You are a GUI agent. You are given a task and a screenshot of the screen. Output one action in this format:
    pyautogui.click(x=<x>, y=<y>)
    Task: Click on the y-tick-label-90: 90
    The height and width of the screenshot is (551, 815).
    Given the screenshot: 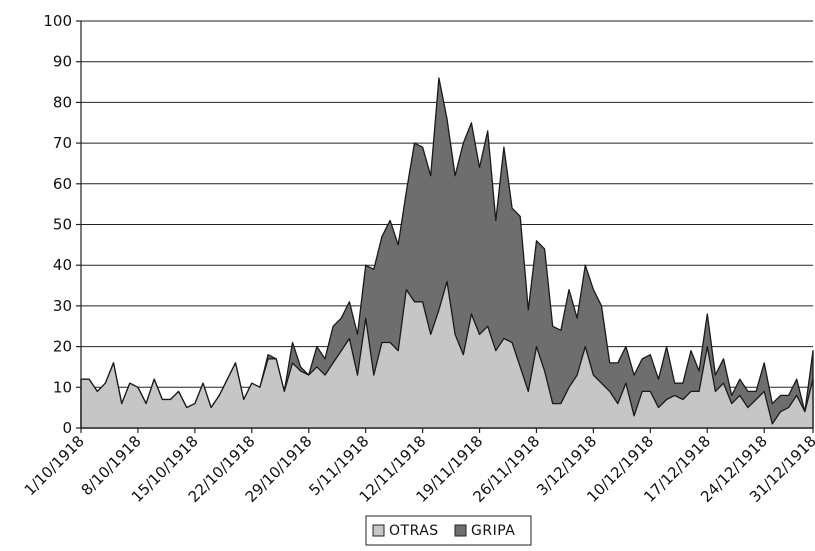 What is the action you would take?
    pyautogui.click(x=62, y=62)
    